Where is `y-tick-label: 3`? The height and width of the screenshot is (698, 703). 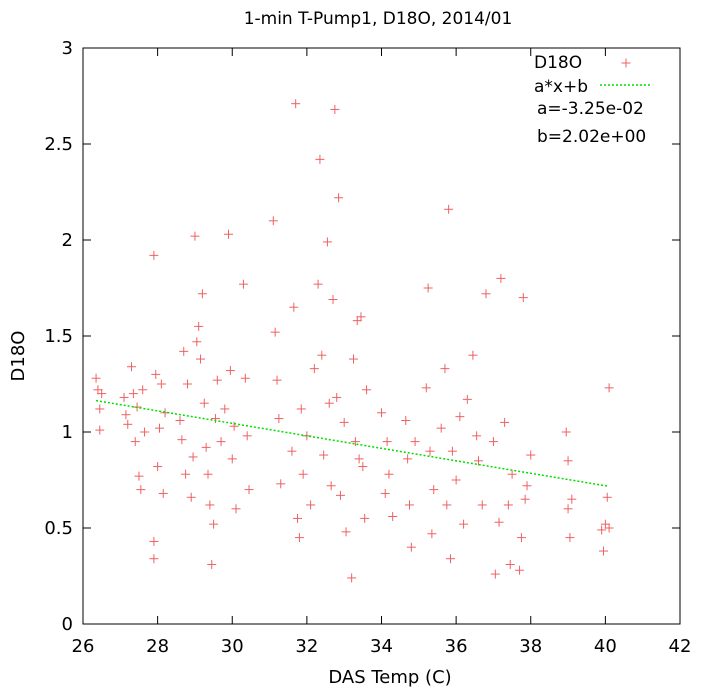 y-tick-label: 3 is located at coordinates (67, 48).